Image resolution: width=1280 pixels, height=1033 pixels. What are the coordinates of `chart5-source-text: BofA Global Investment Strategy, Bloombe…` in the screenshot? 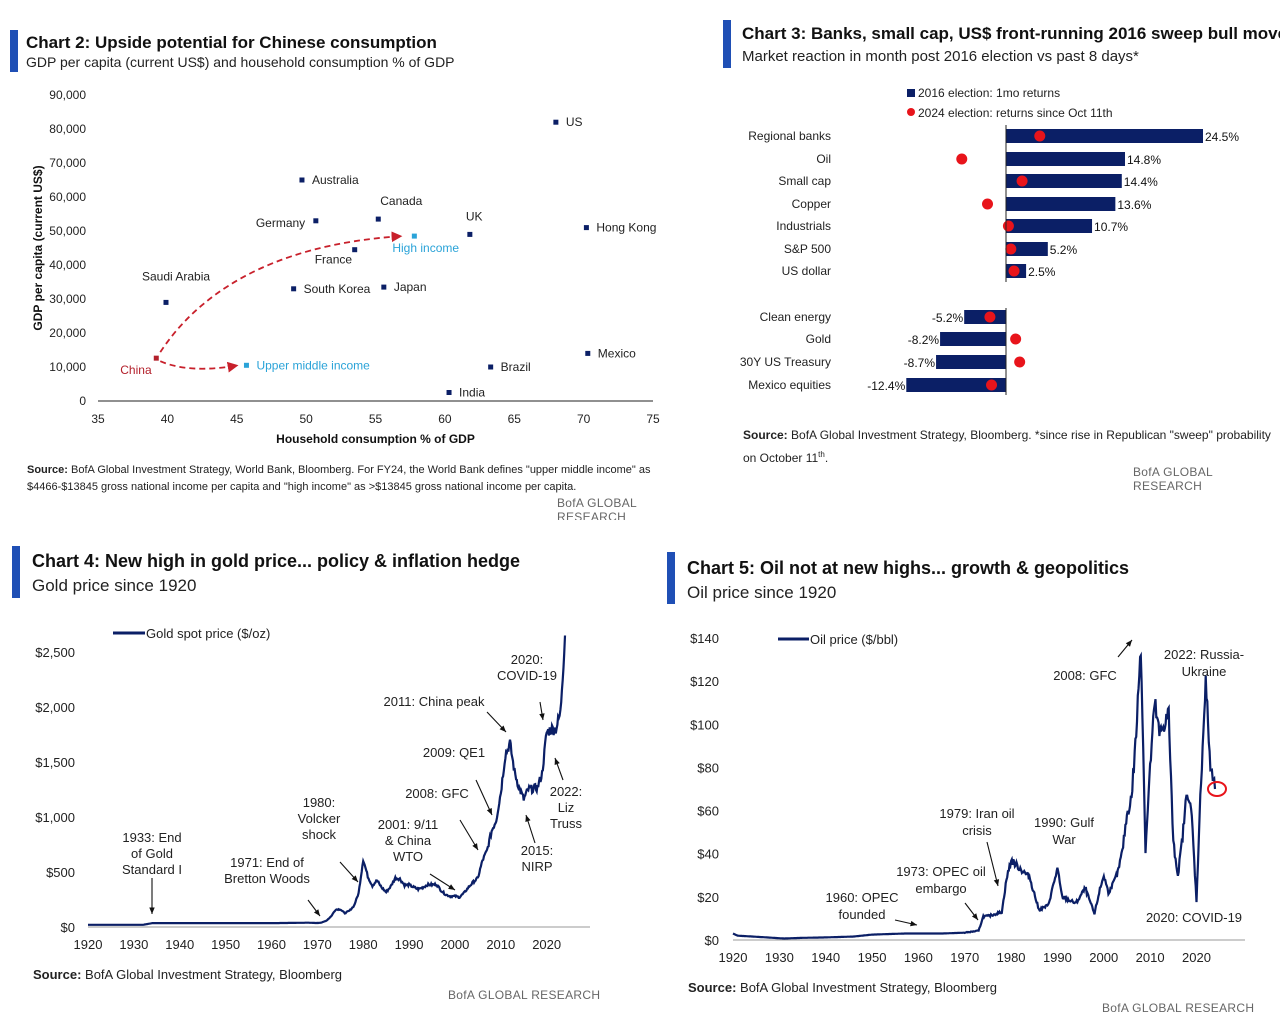 It's located at (867, 987).